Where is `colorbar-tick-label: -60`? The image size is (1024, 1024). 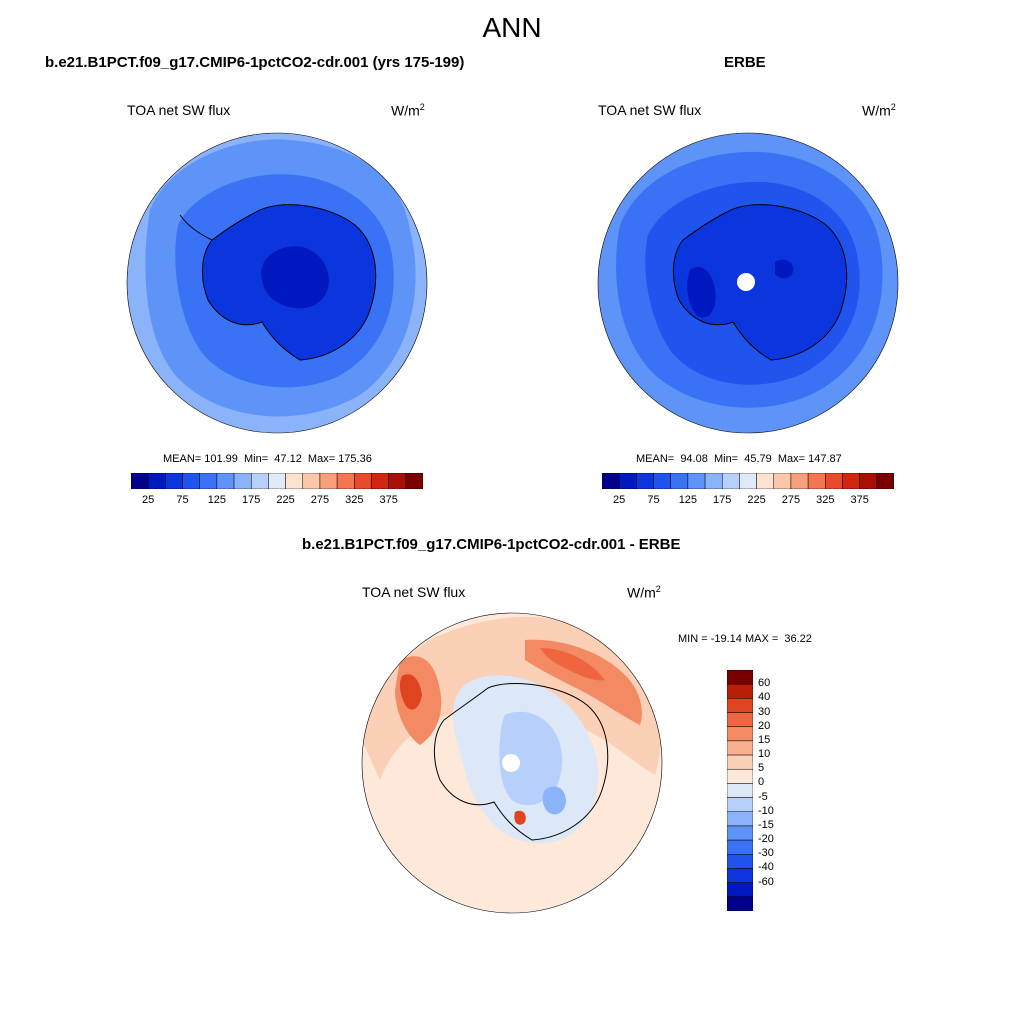
colorbar-tick-label: -60 is located at coordinates (766, 881).